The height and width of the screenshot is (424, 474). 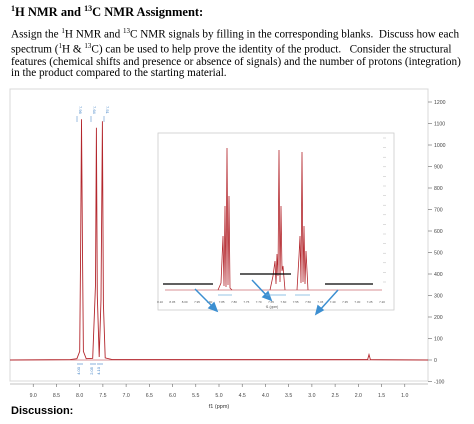 I want to click on x-tick-label: 3.5, so click(x=288, y=396).